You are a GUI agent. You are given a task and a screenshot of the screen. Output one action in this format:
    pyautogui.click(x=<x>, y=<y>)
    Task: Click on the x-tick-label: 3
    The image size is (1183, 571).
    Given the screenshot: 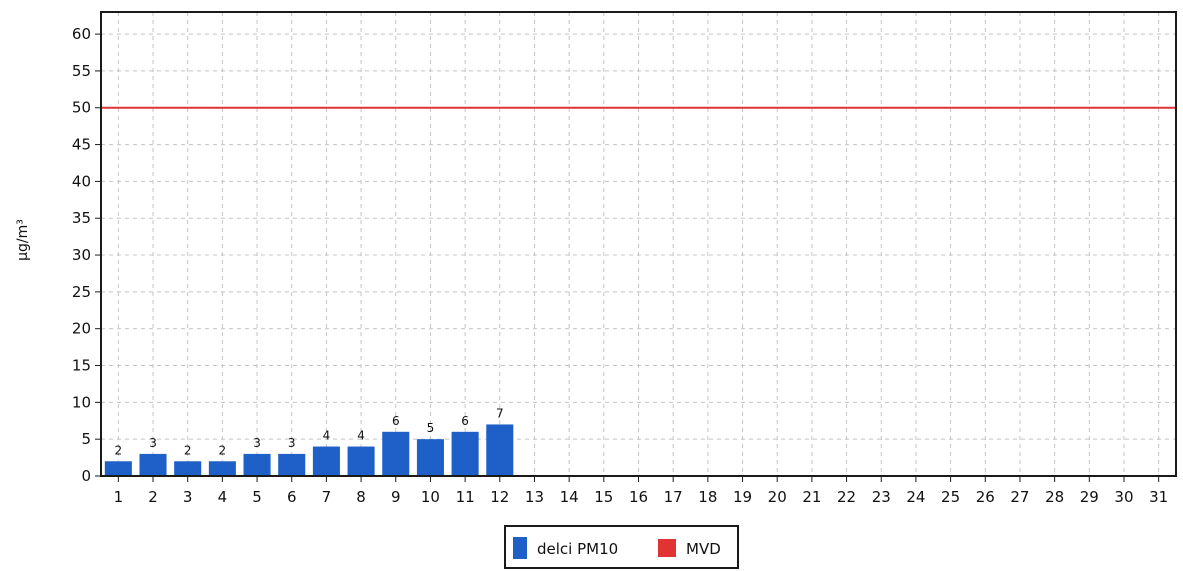 What is the action you would take?
    pyautogui.click(x=188, y=497)
    